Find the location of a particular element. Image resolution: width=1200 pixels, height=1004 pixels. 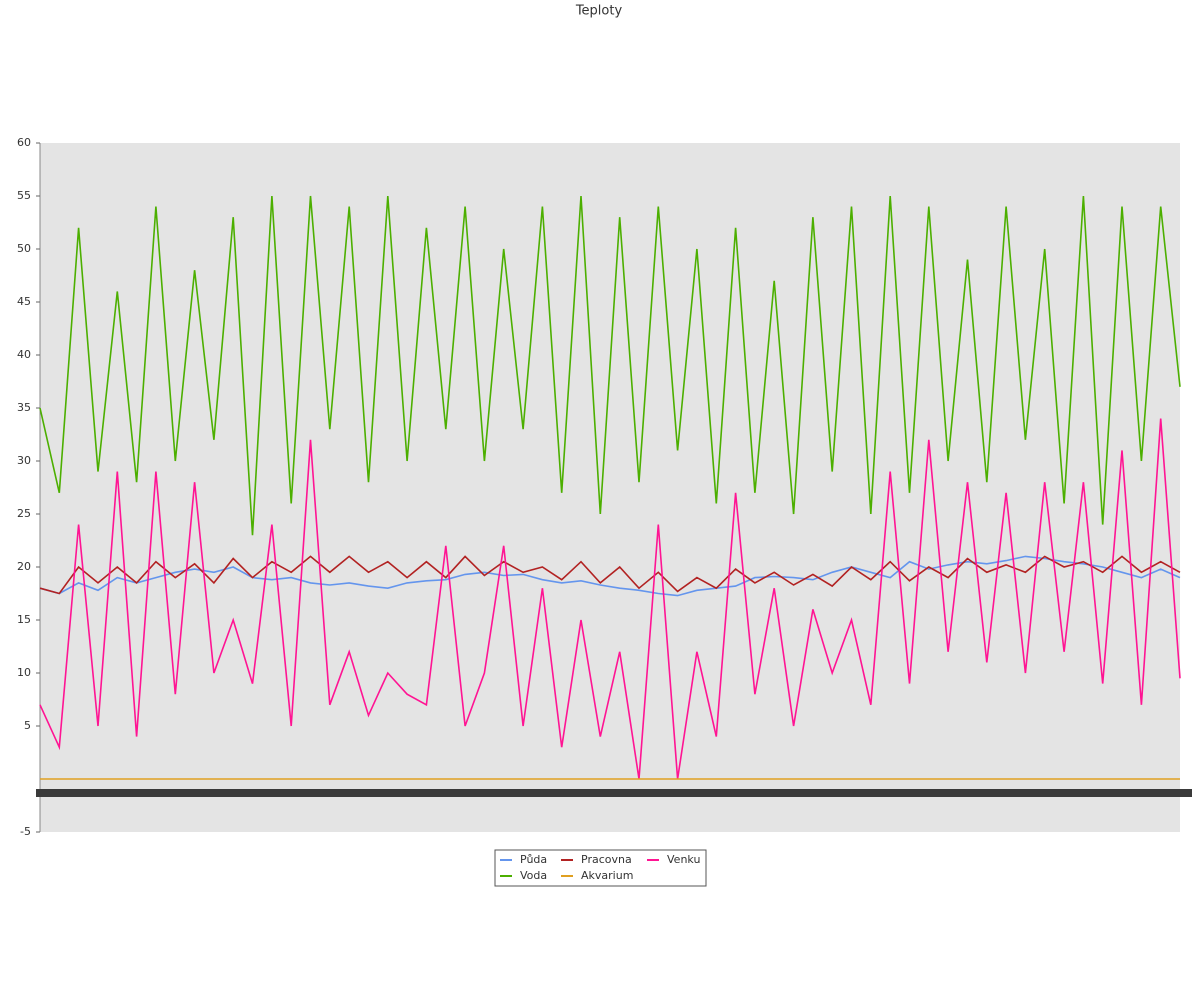

y-tick-label: 25 is located at coordinates (24, 513).